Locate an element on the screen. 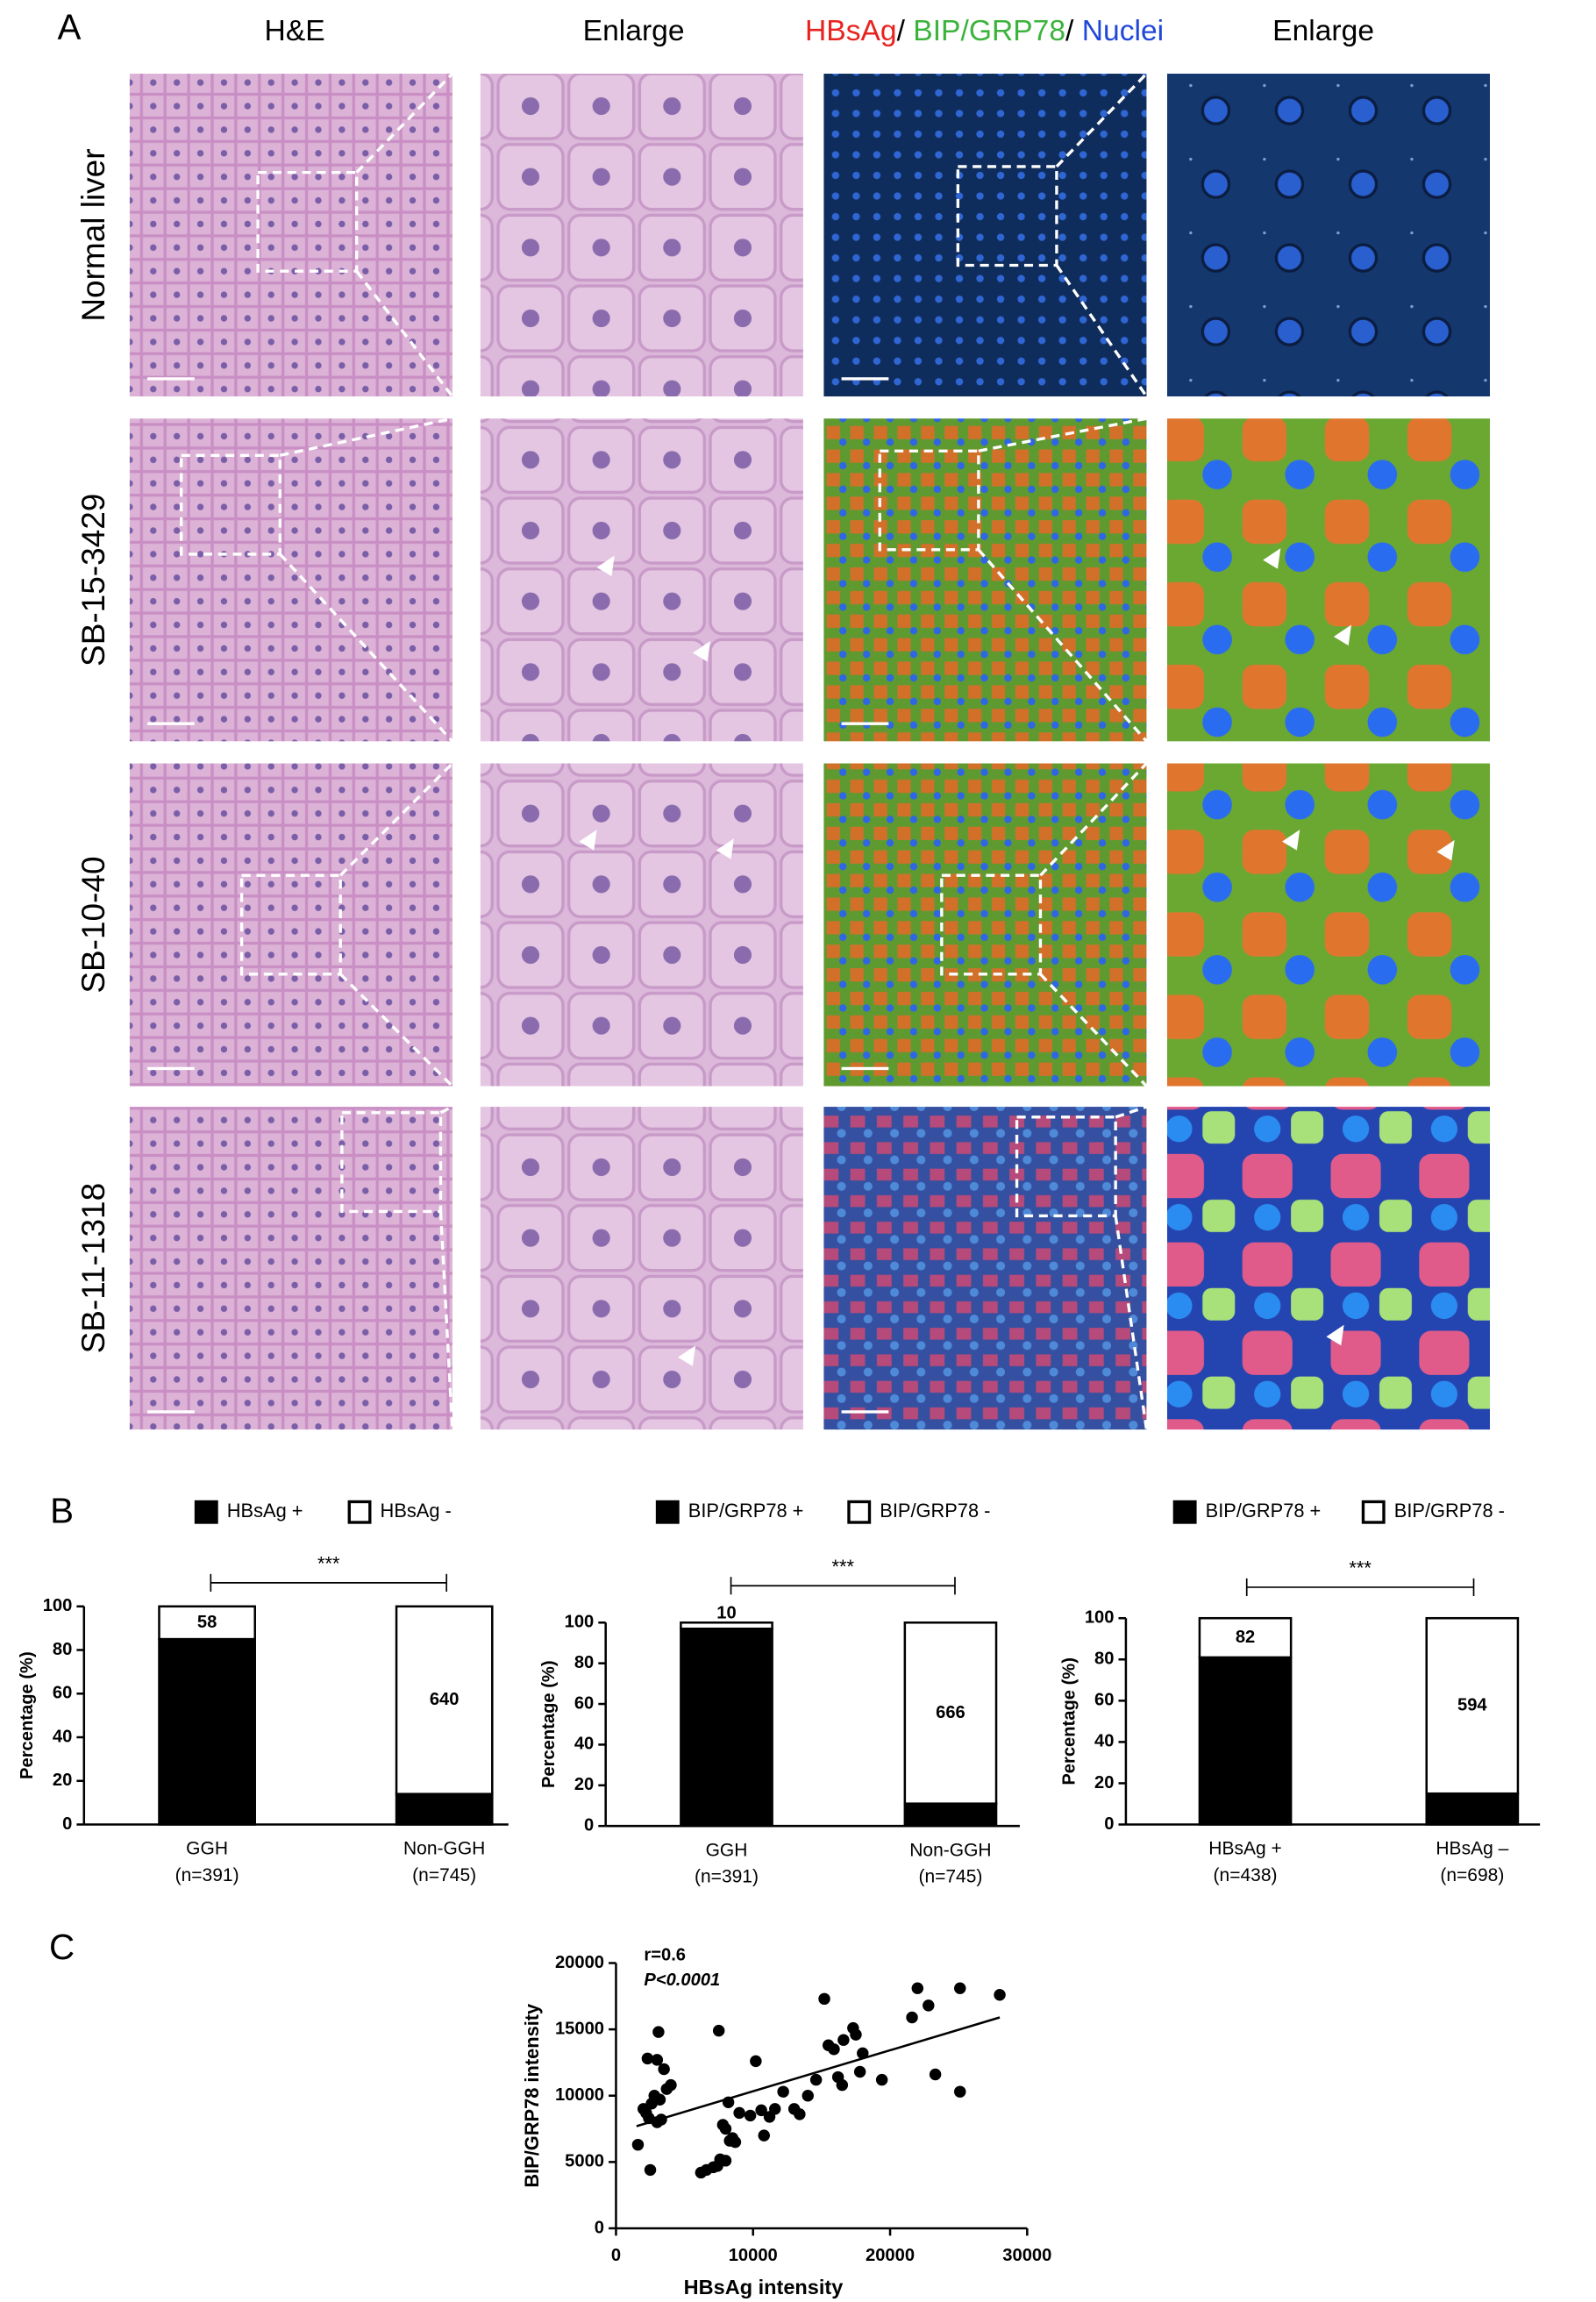 This screenshot has height=2302, width=1596. panel-label: C is located at coordinates (62, 1947).